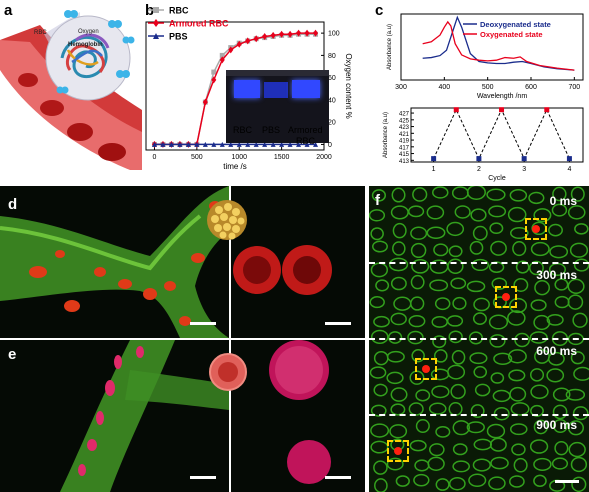 This screenshot has height=492, width=589. I want to click on time-label-300: 300 ms, so click(556, 275).